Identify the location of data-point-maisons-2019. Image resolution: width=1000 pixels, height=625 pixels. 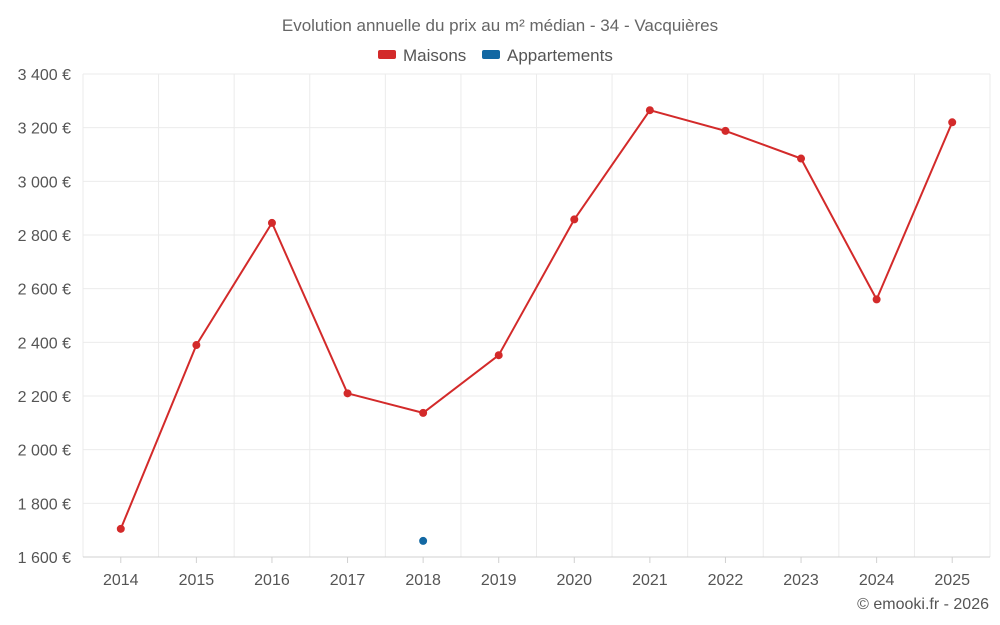
(498, 355).